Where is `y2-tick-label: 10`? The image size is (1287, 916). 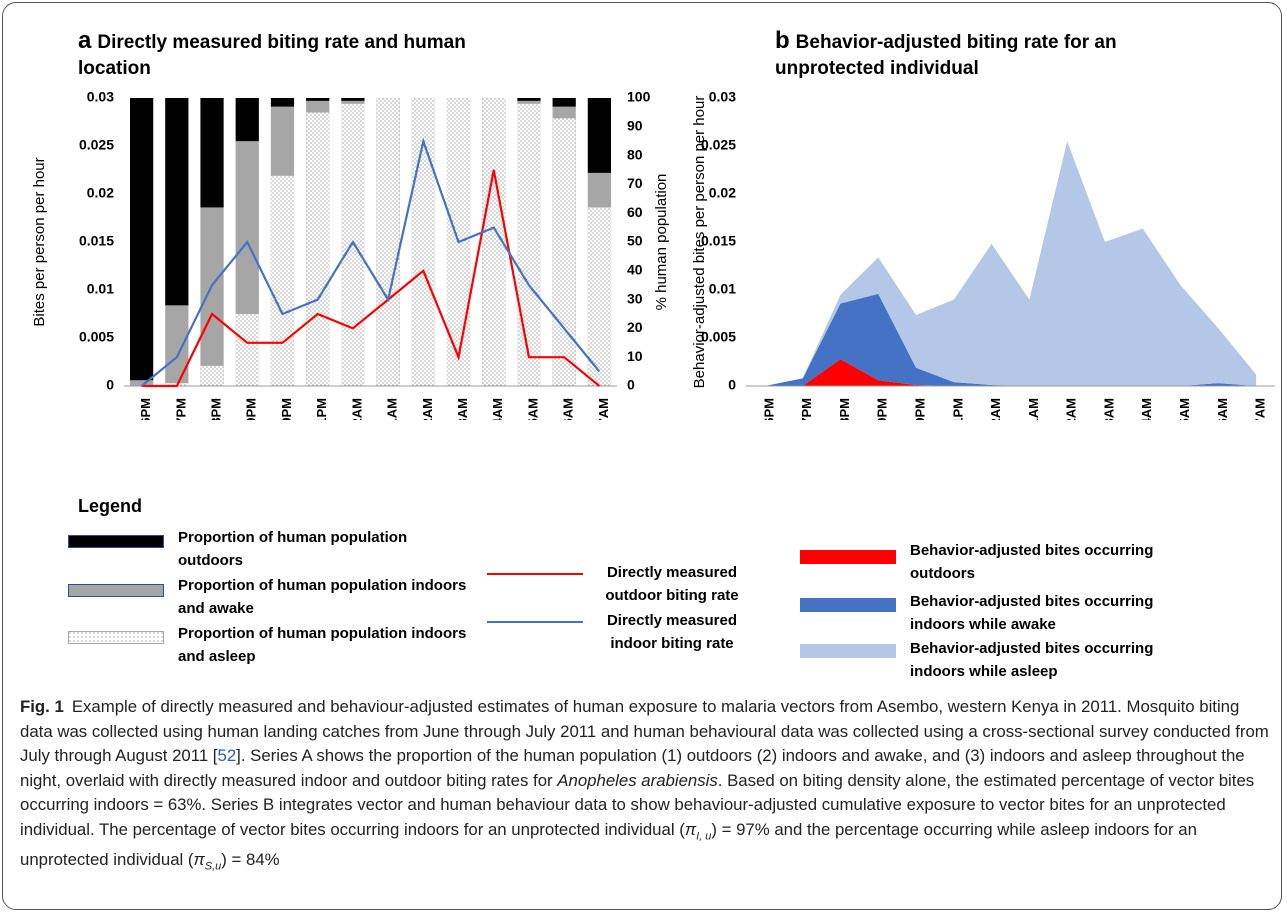
y2-tick-label: 10 is located at coordinates (635, 356).